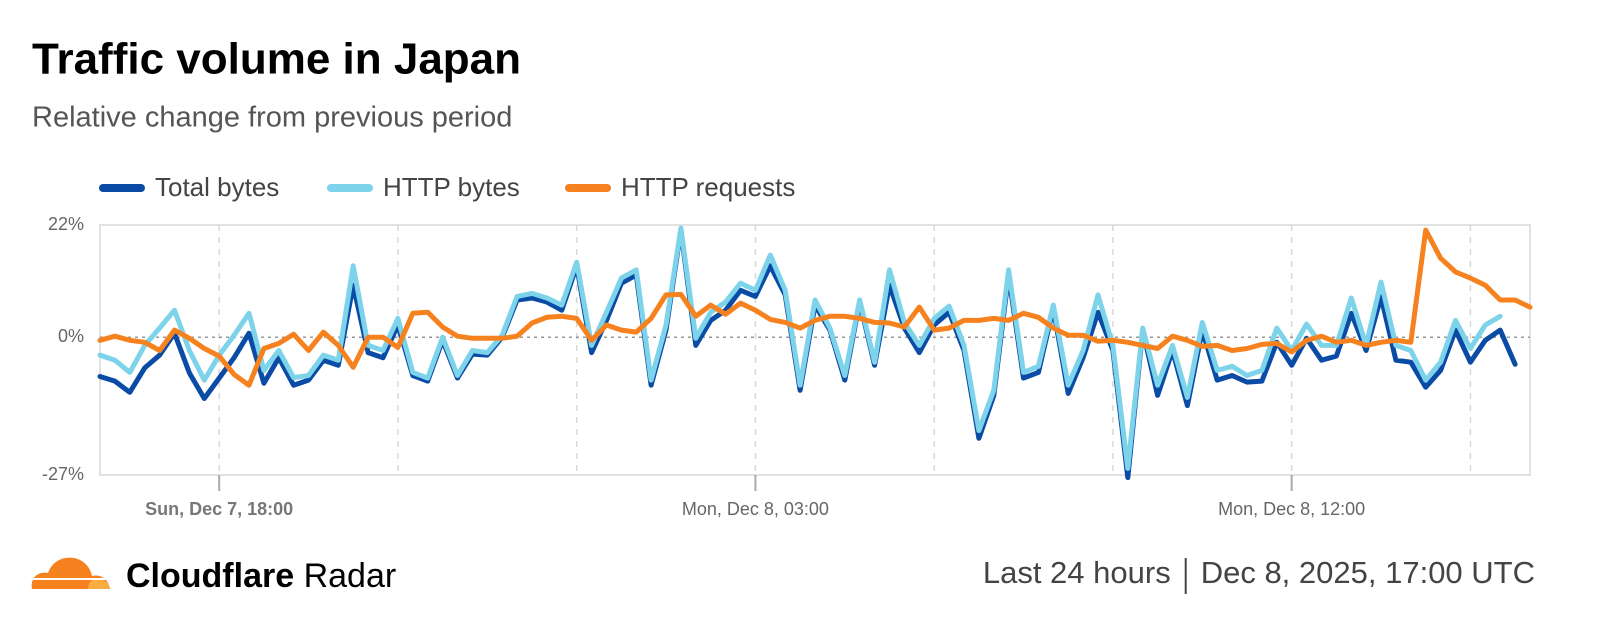 Image resolution: width=1600 pixels, height=636 pixels. I want to click on brand: Cloudflare Radar, so click(261, 576).